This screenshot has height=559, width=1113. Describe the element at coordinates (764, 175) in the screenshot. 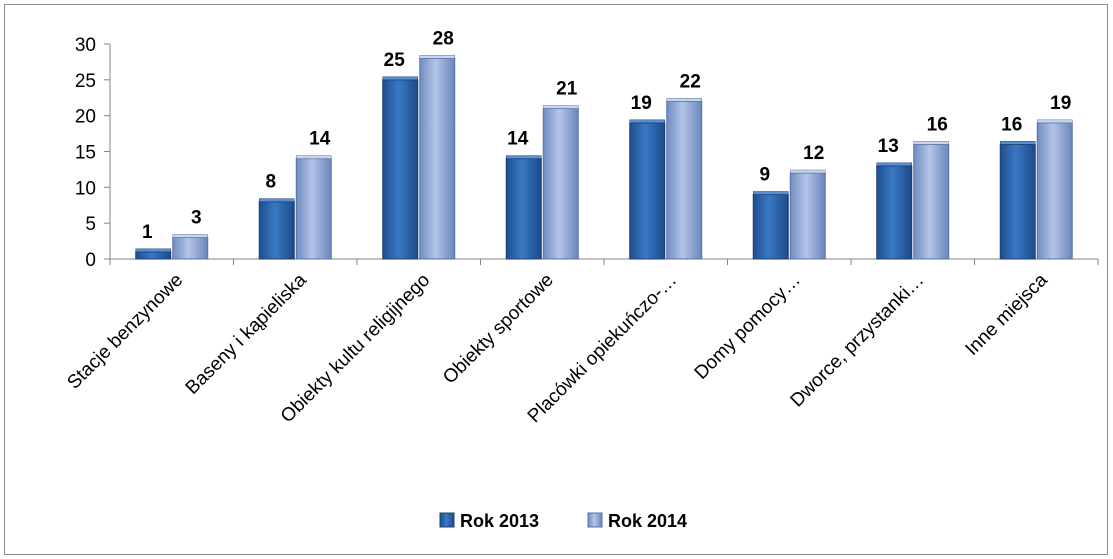

I see `data-label: 9` at that location.